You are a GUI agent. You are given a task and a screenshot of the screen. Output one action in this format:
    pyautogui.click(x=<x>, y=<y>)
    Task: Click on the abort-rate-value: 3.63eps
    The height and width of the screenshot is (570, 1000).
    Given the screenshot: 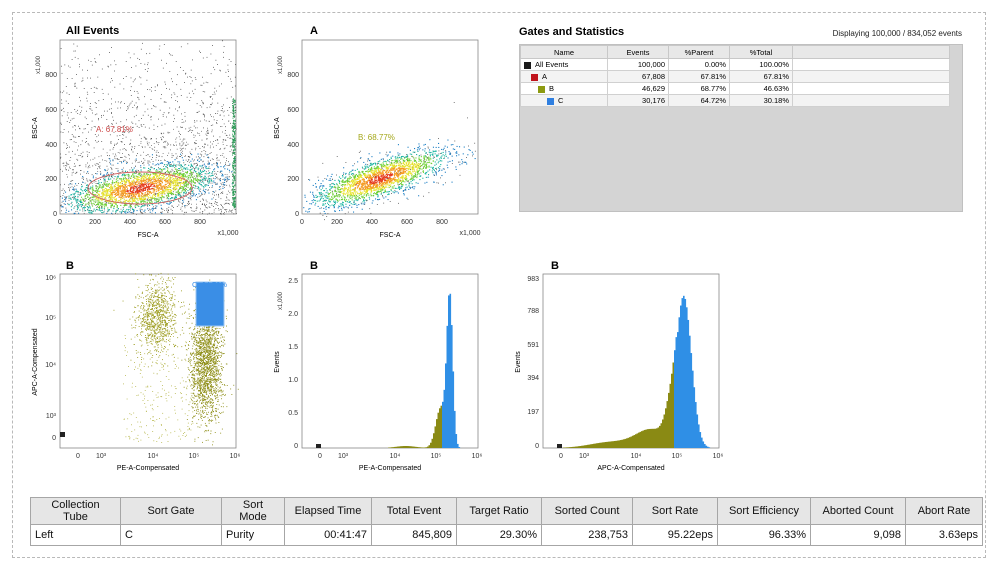 What is the action you would take?
    pyautogui.click(x=944, y=535)
    